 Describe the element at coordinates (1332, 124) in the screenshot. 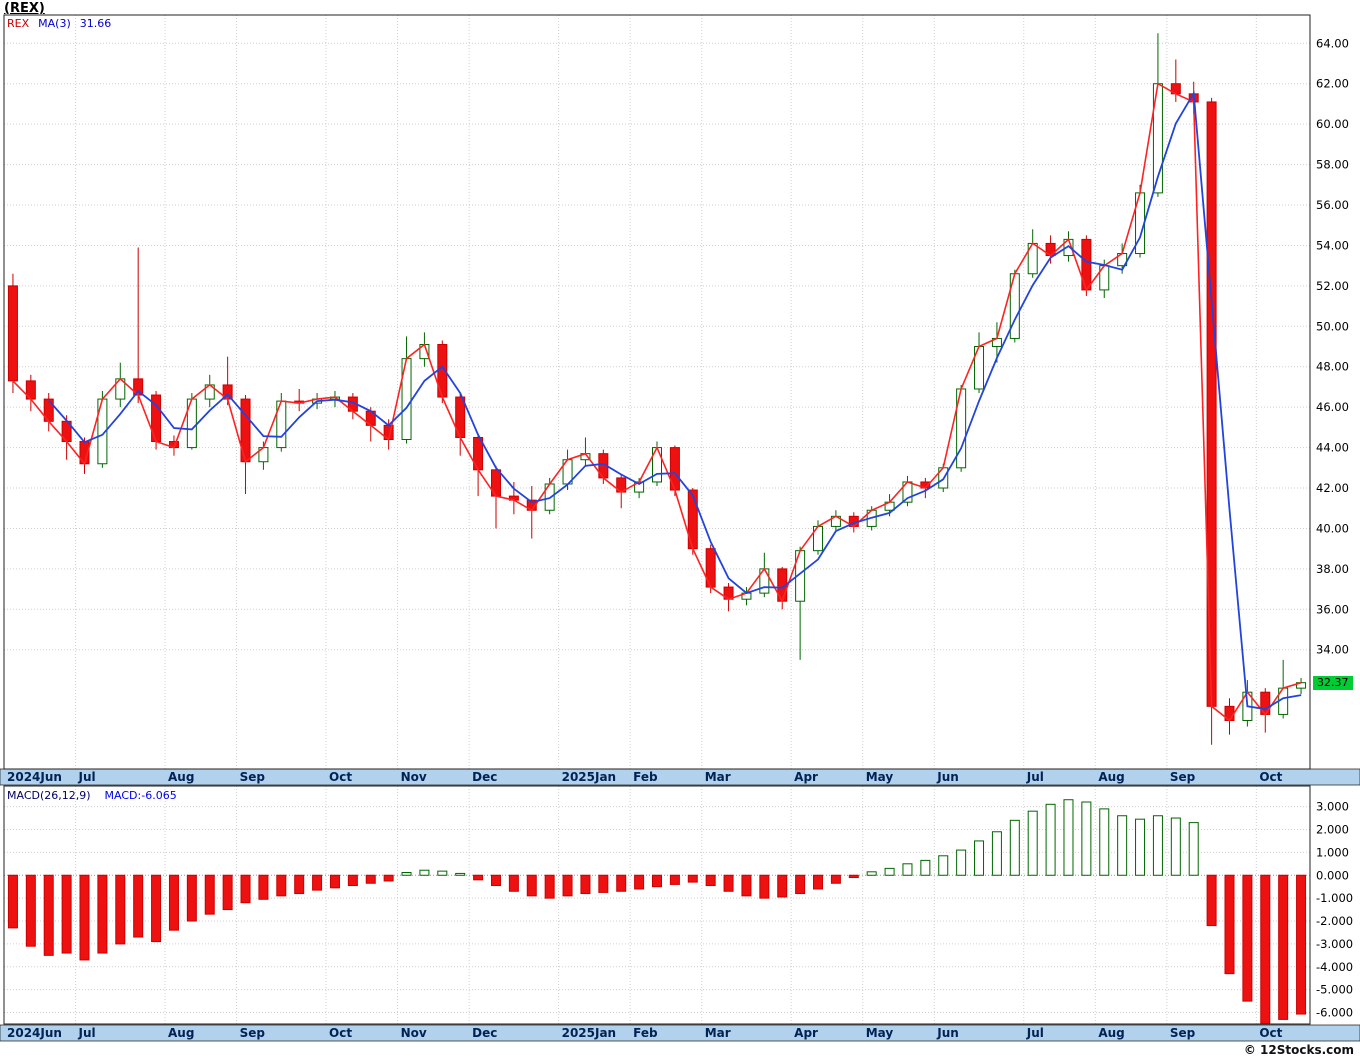

I see `svg-text: 60.00` at that location.